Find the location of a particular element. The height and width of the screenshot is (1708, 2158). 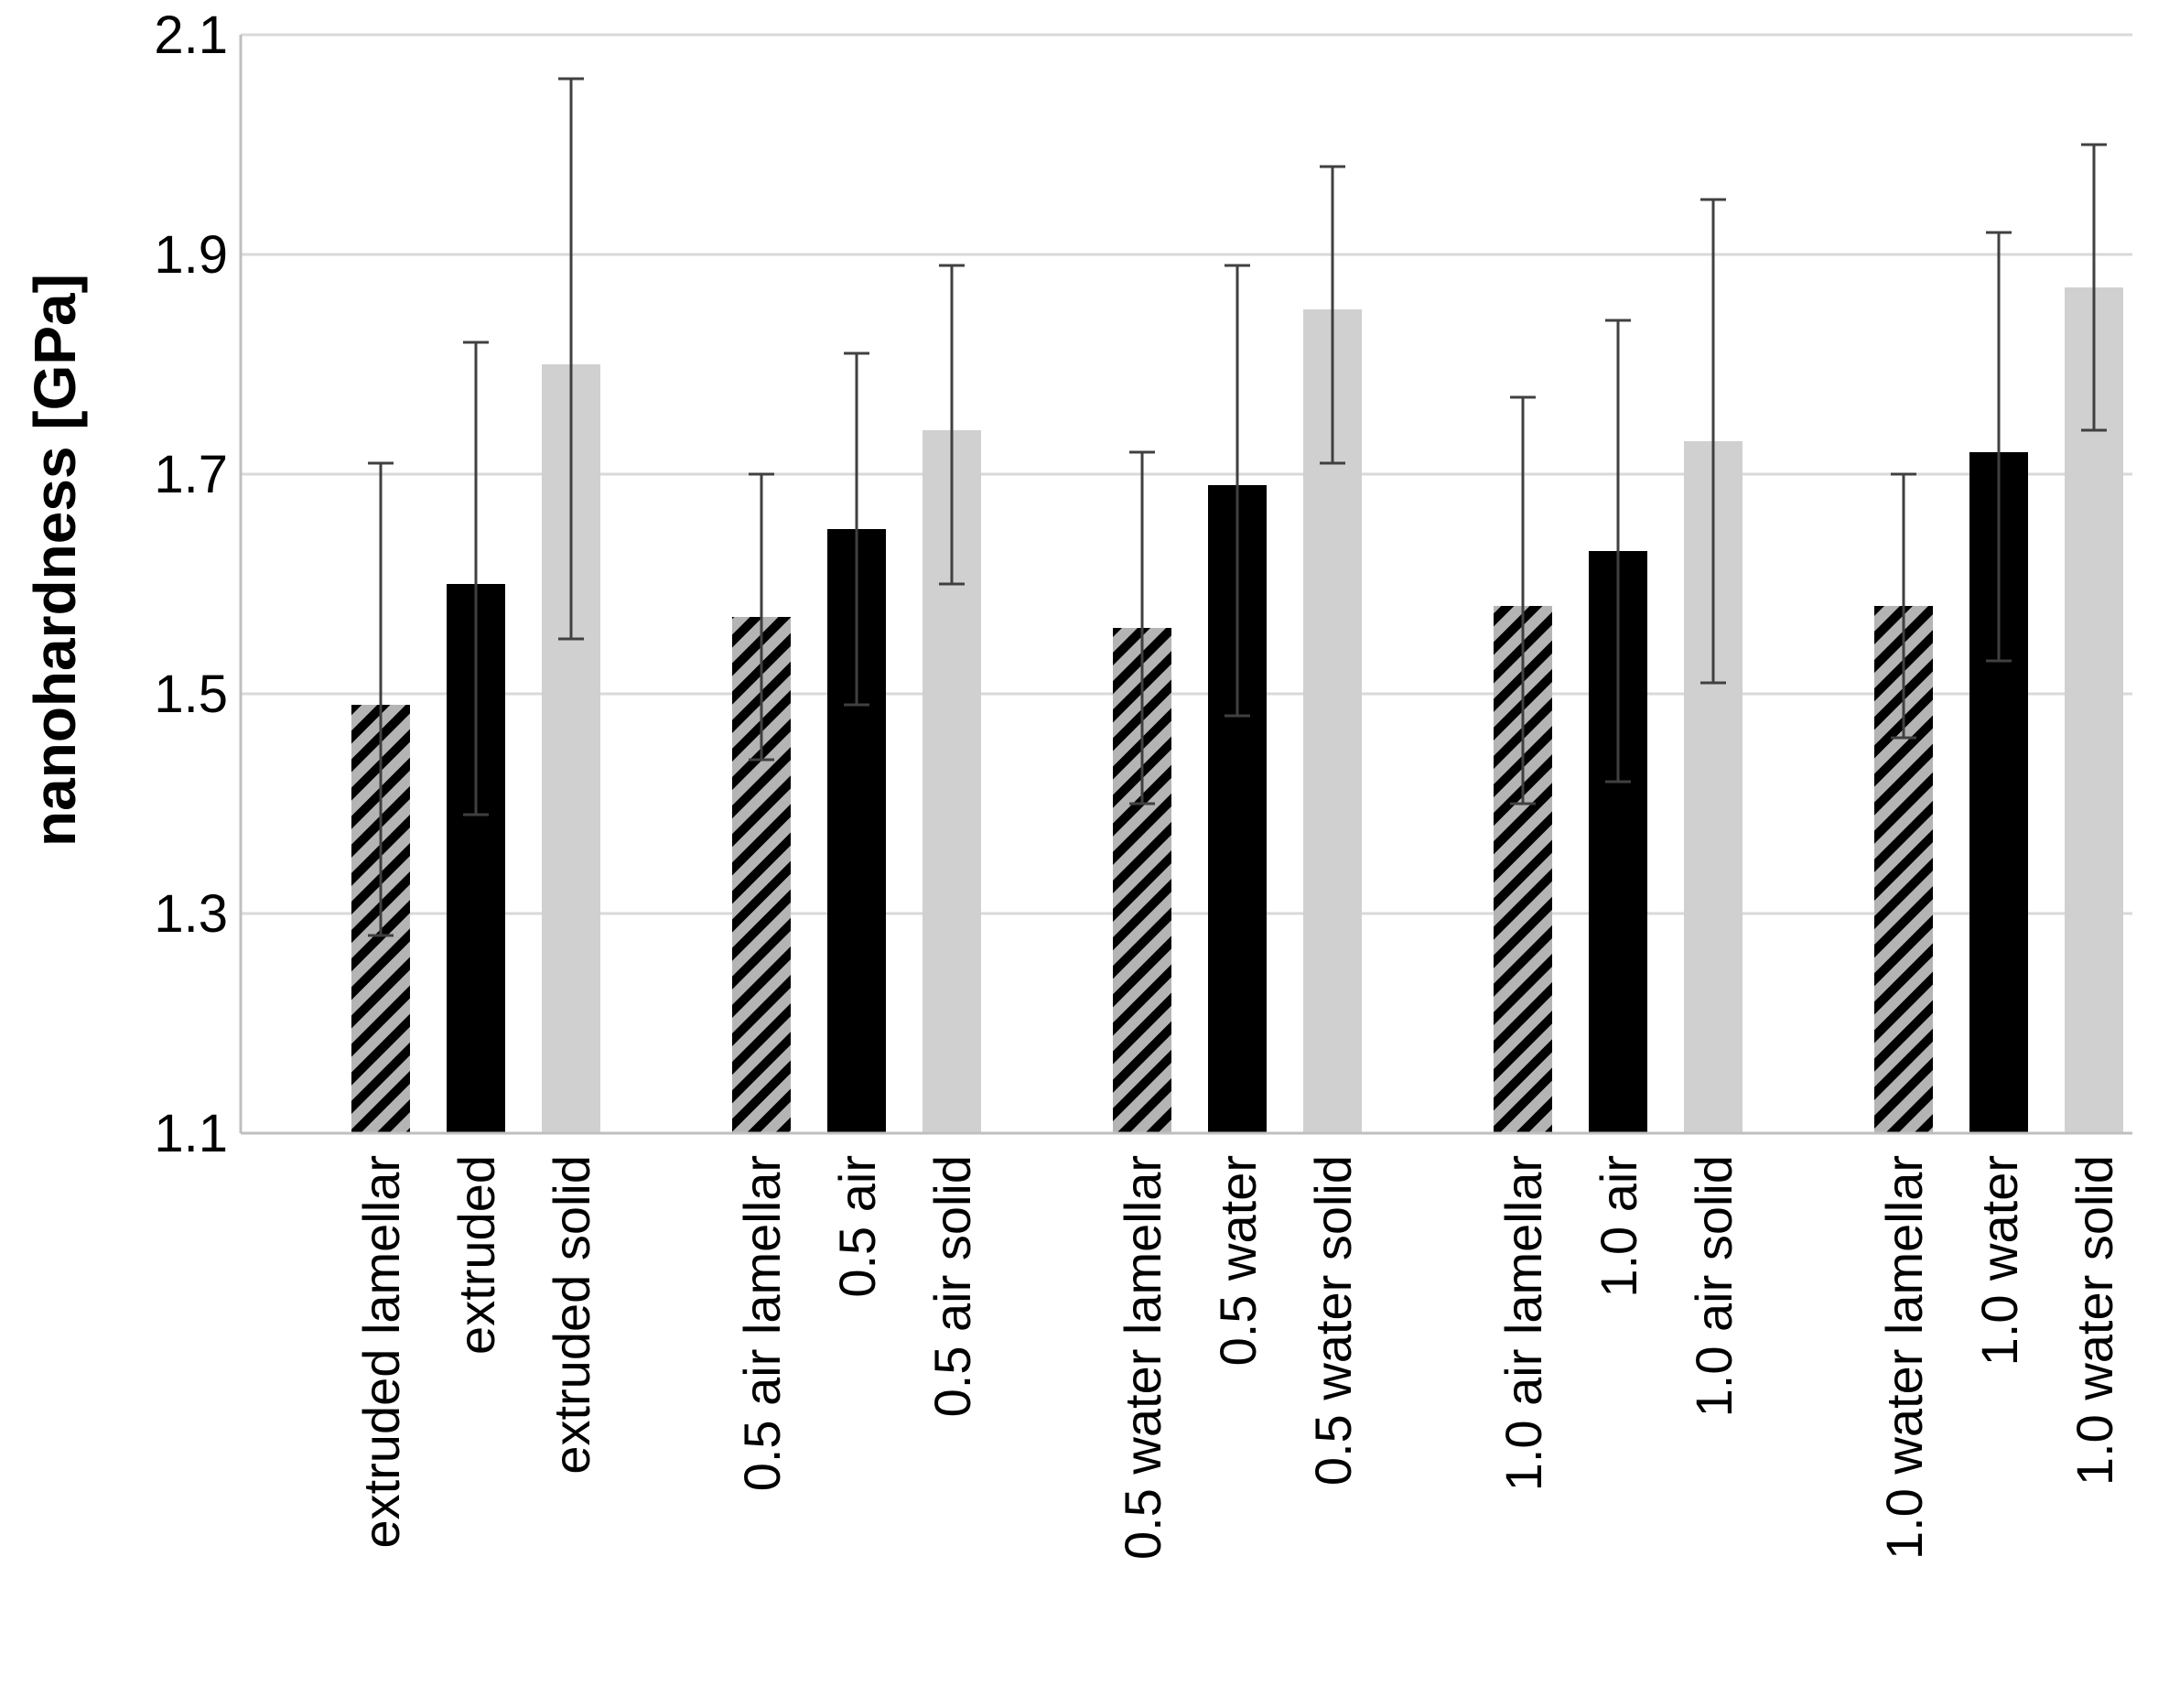

y-tick-label: 1.5 is located at coordinates (191, 694).